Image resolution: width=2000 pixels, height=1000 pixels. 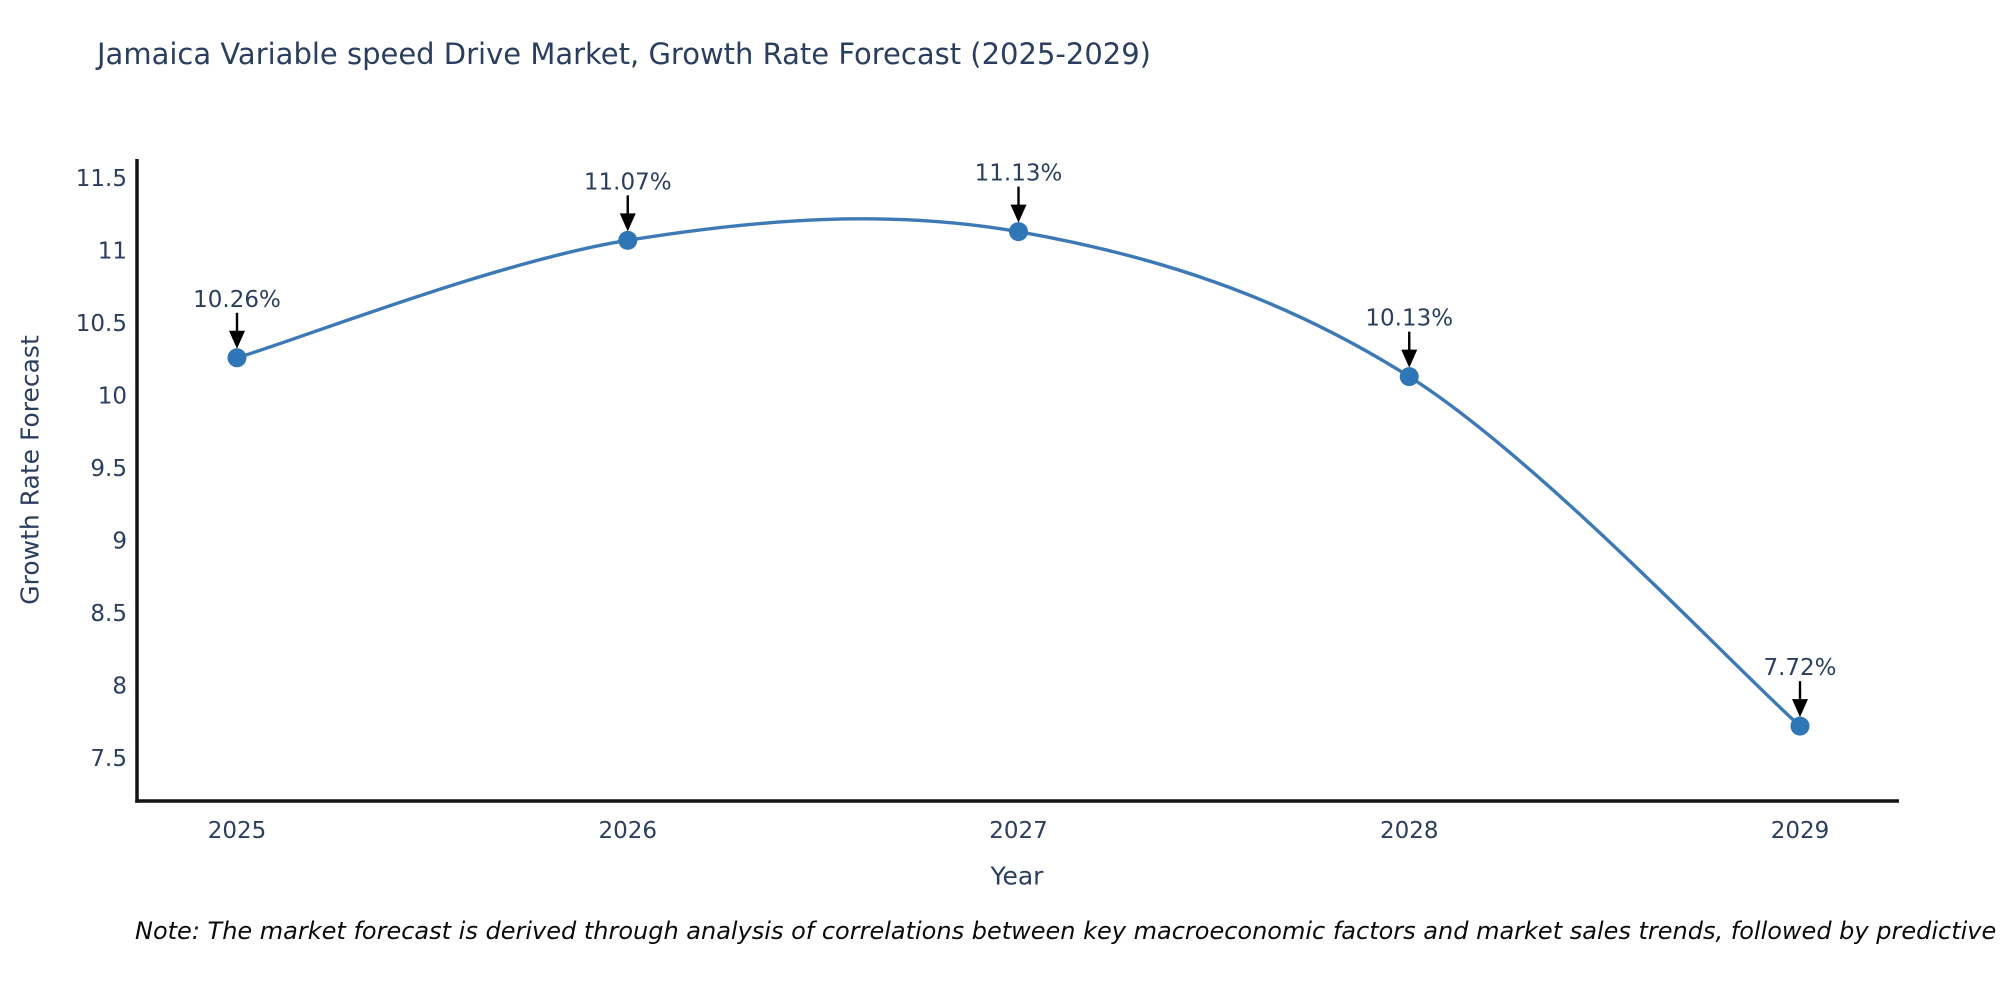 I want to click on y-tick-label: 8, so click(x=119, y=687).